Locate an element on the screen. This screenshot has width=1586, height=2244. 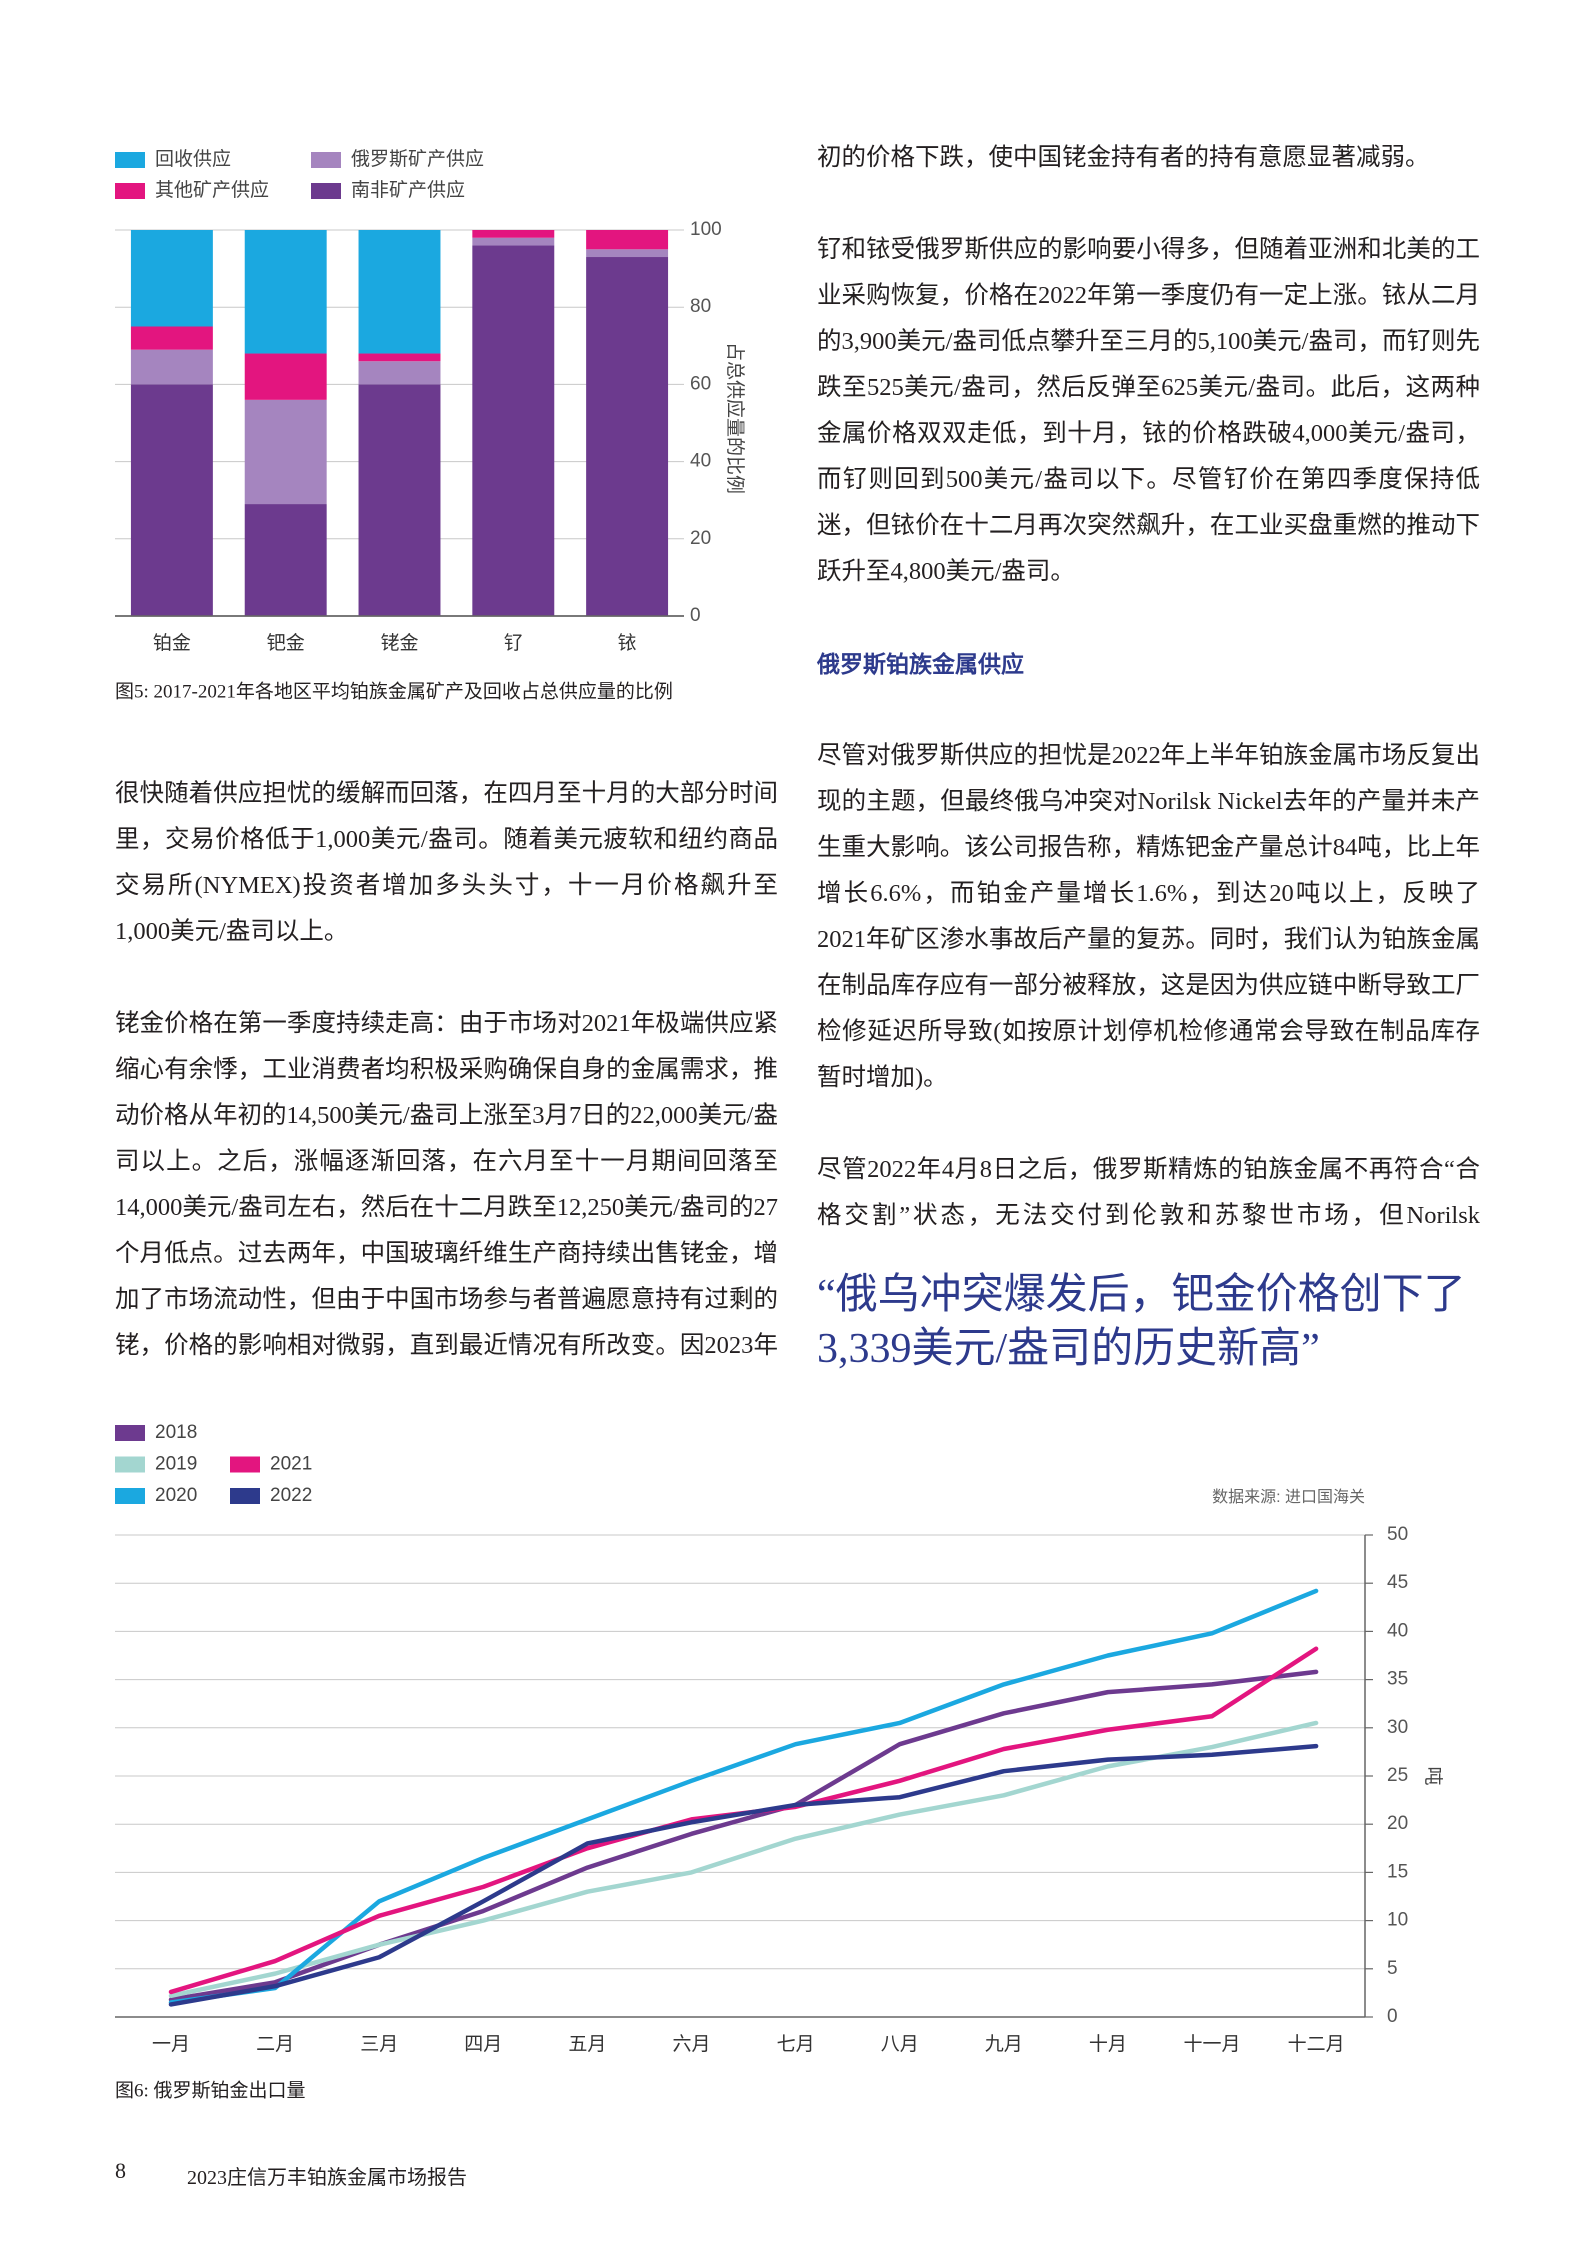
x-tick-label: 十二月 is located at coordinates (1316, 2044).